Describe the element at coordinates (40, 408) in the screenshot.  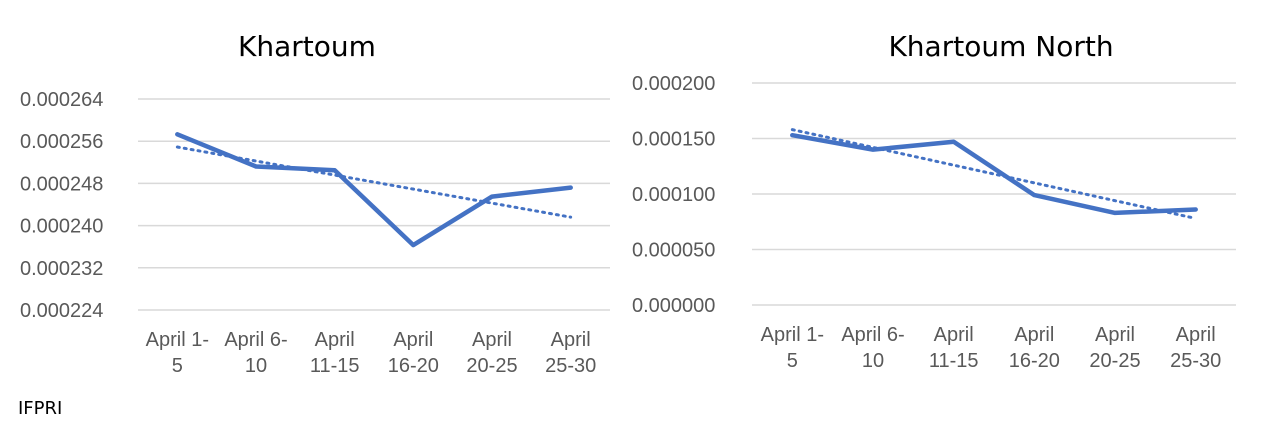
I see `source-label: IFPRI` at that location.